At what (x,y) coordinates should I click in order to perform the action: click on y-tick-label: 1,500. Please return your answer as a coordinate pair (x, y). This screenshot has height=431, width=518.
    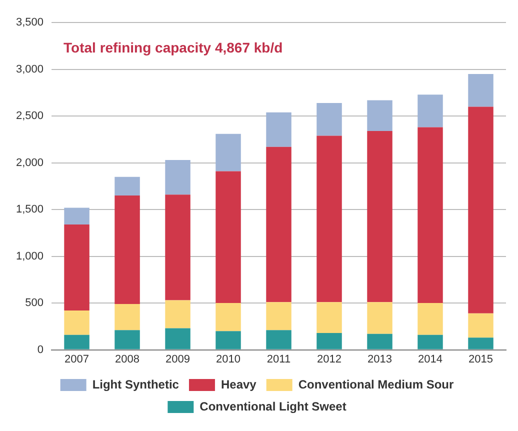
    Looking at the image, I should click on (30, 210).